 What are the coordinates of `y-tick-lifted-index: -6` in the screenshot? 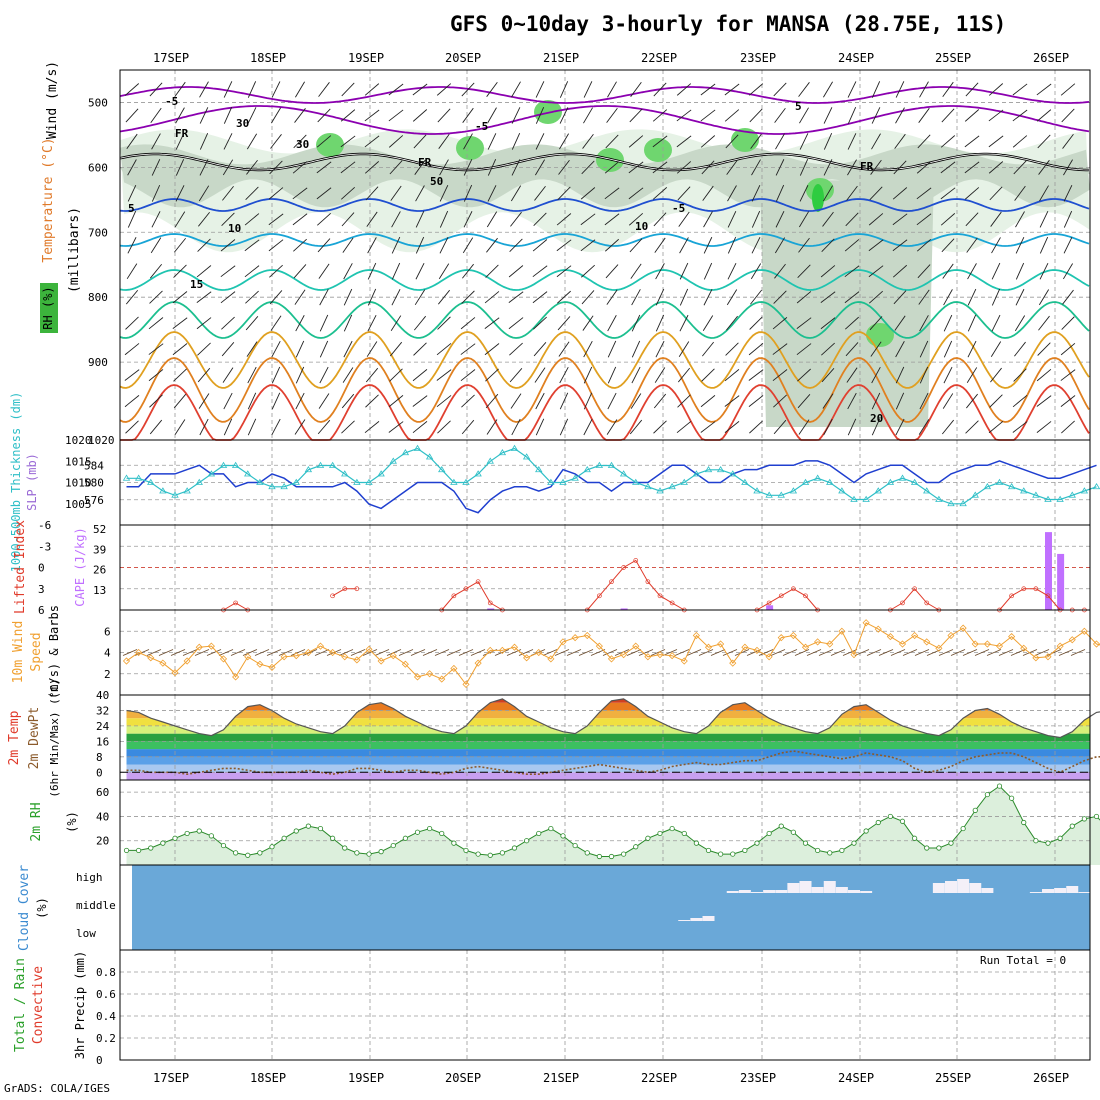 It's located at (44, 525).